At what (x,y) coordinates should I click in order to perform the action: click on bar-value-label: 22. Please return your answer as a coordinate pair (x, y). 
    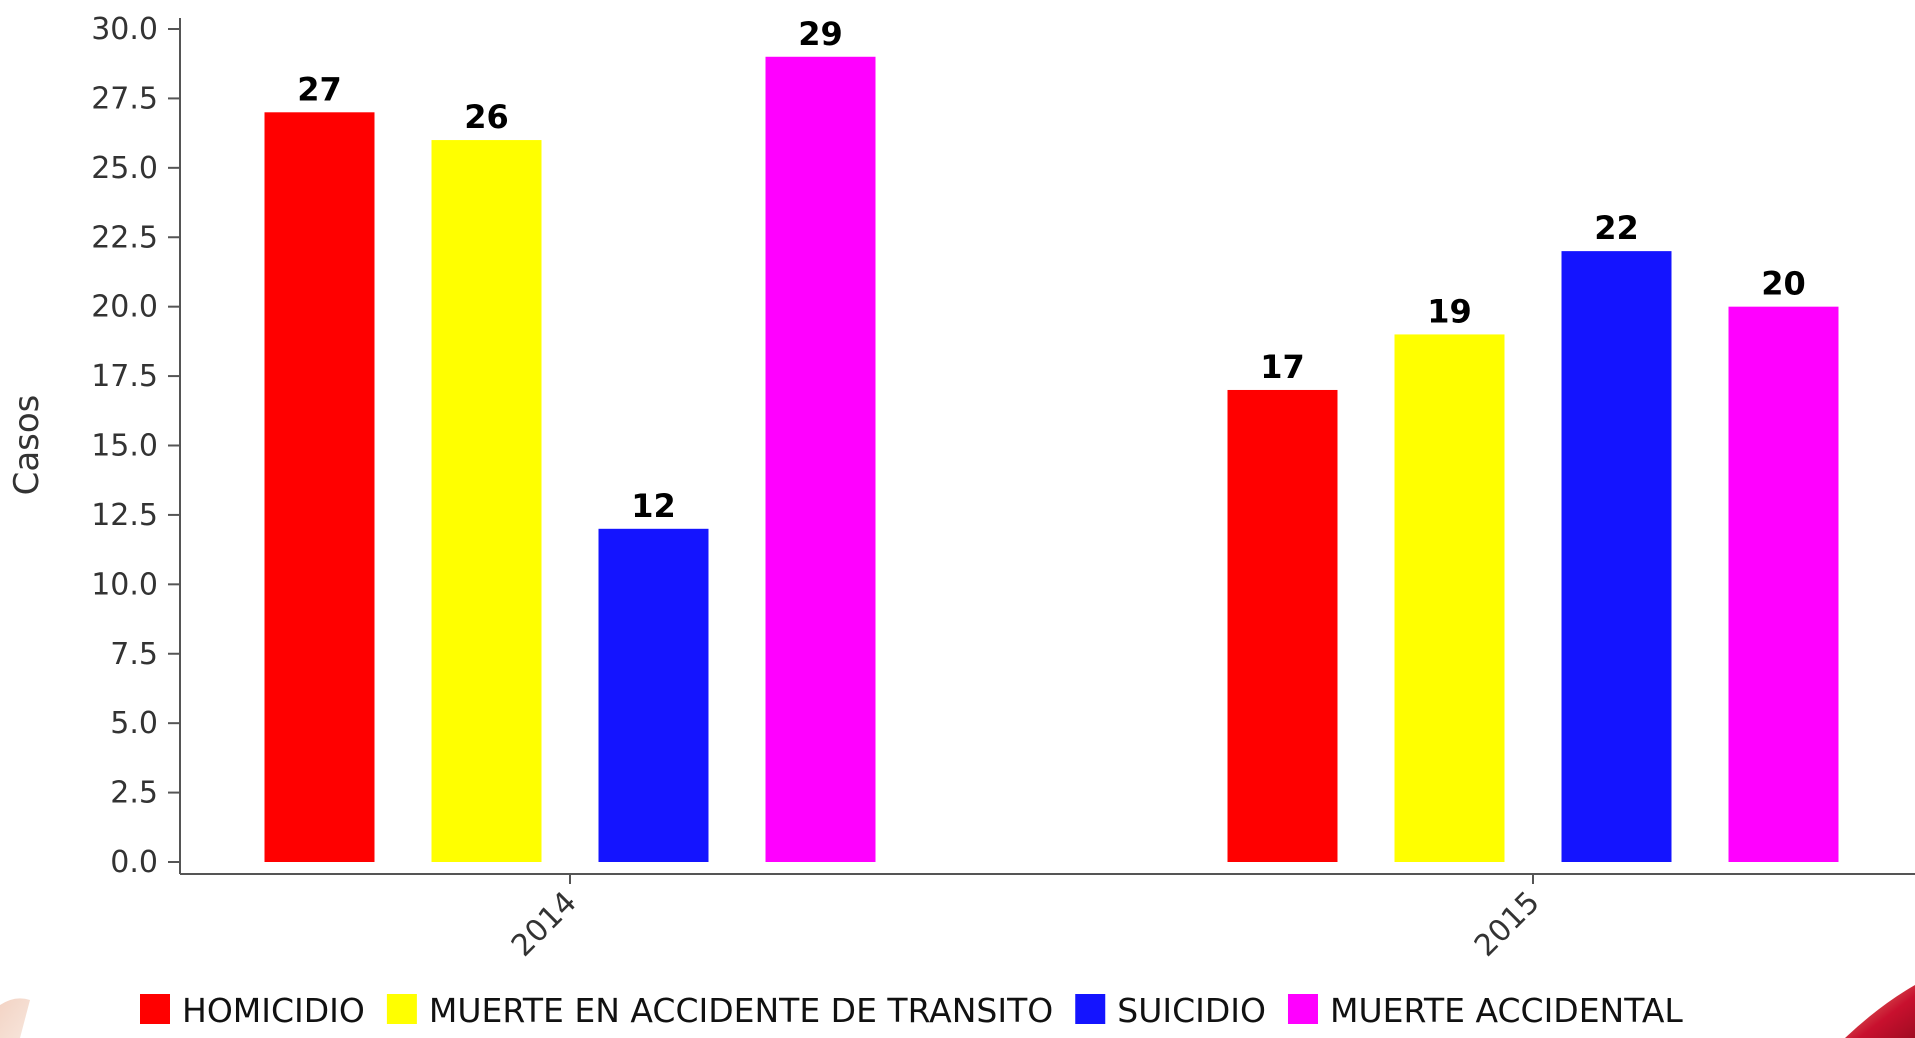
    Looking at the image, I should click on (1616, 228).